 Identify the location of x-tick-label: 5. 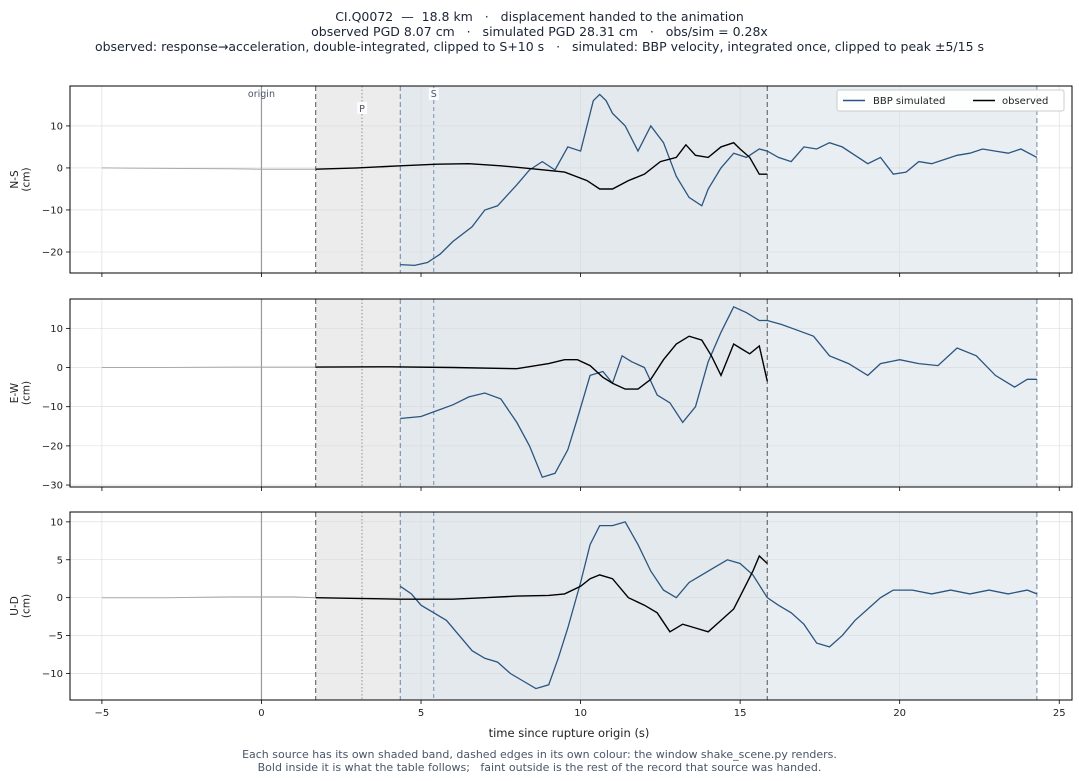
(421, 713).